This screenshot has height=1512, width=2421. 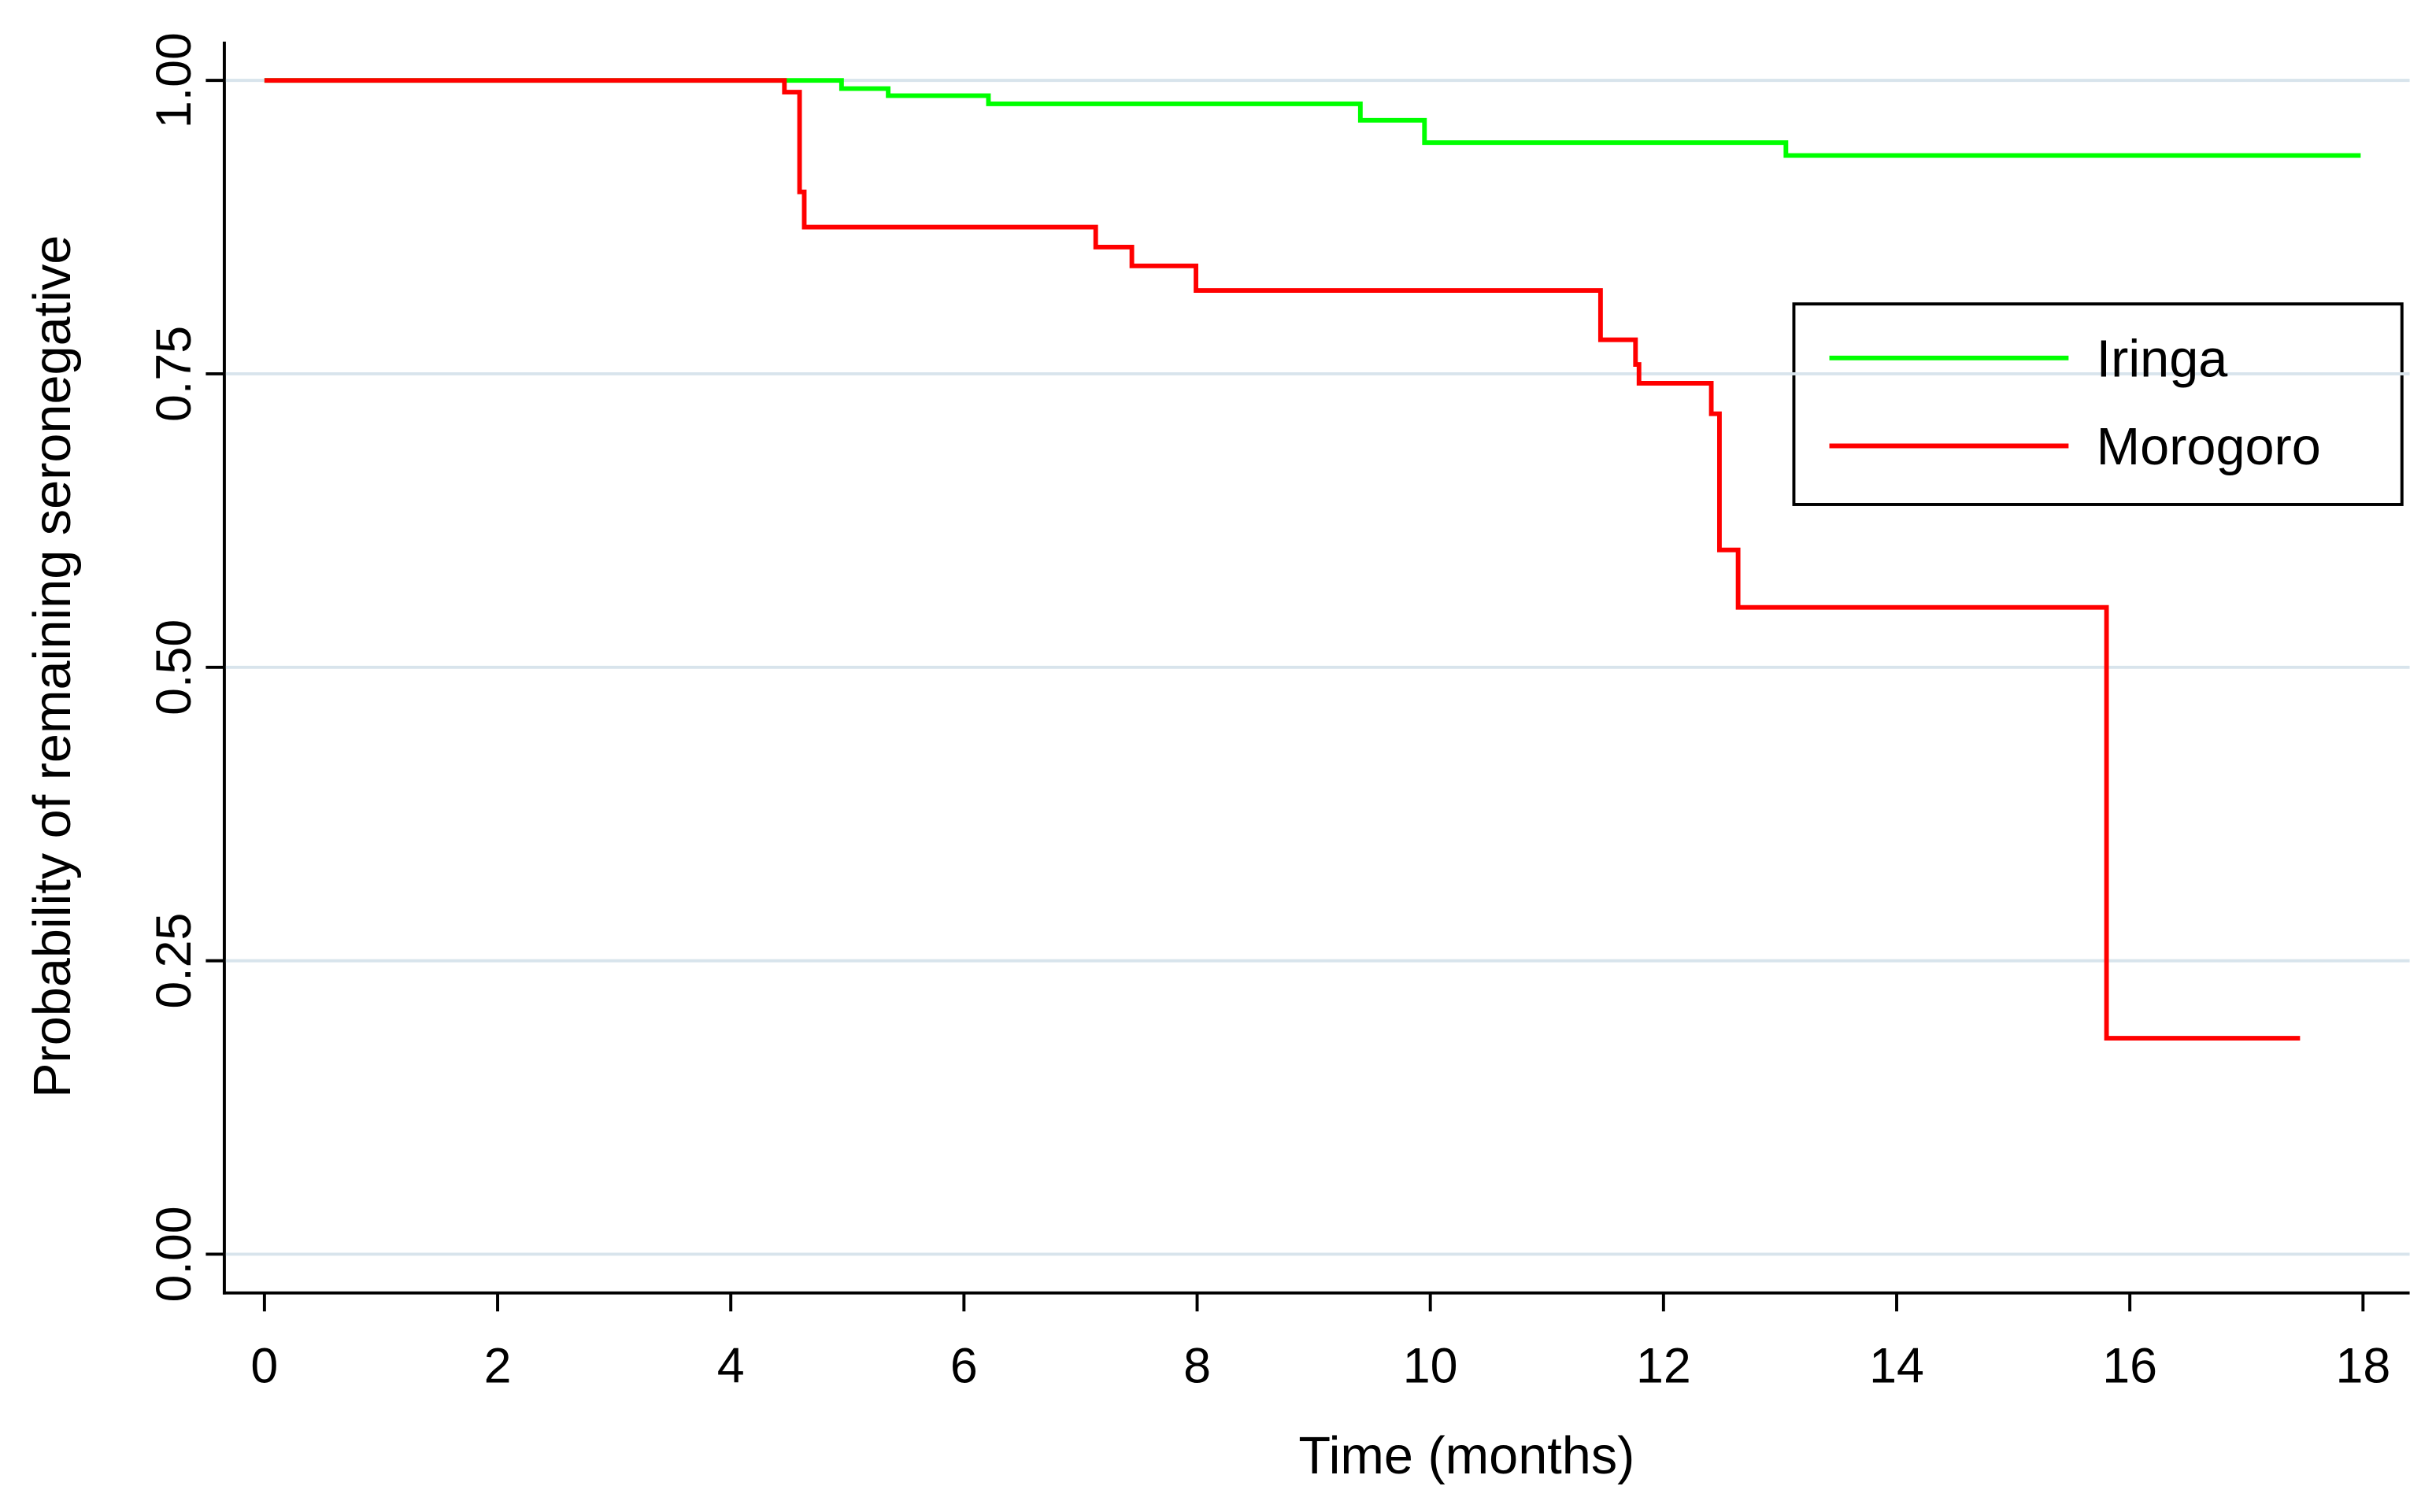 What do you see at coordinates (174, 1254) in the screenshot?
I see `y-tick-label: 0.00` at bounding box center [174, 1254].